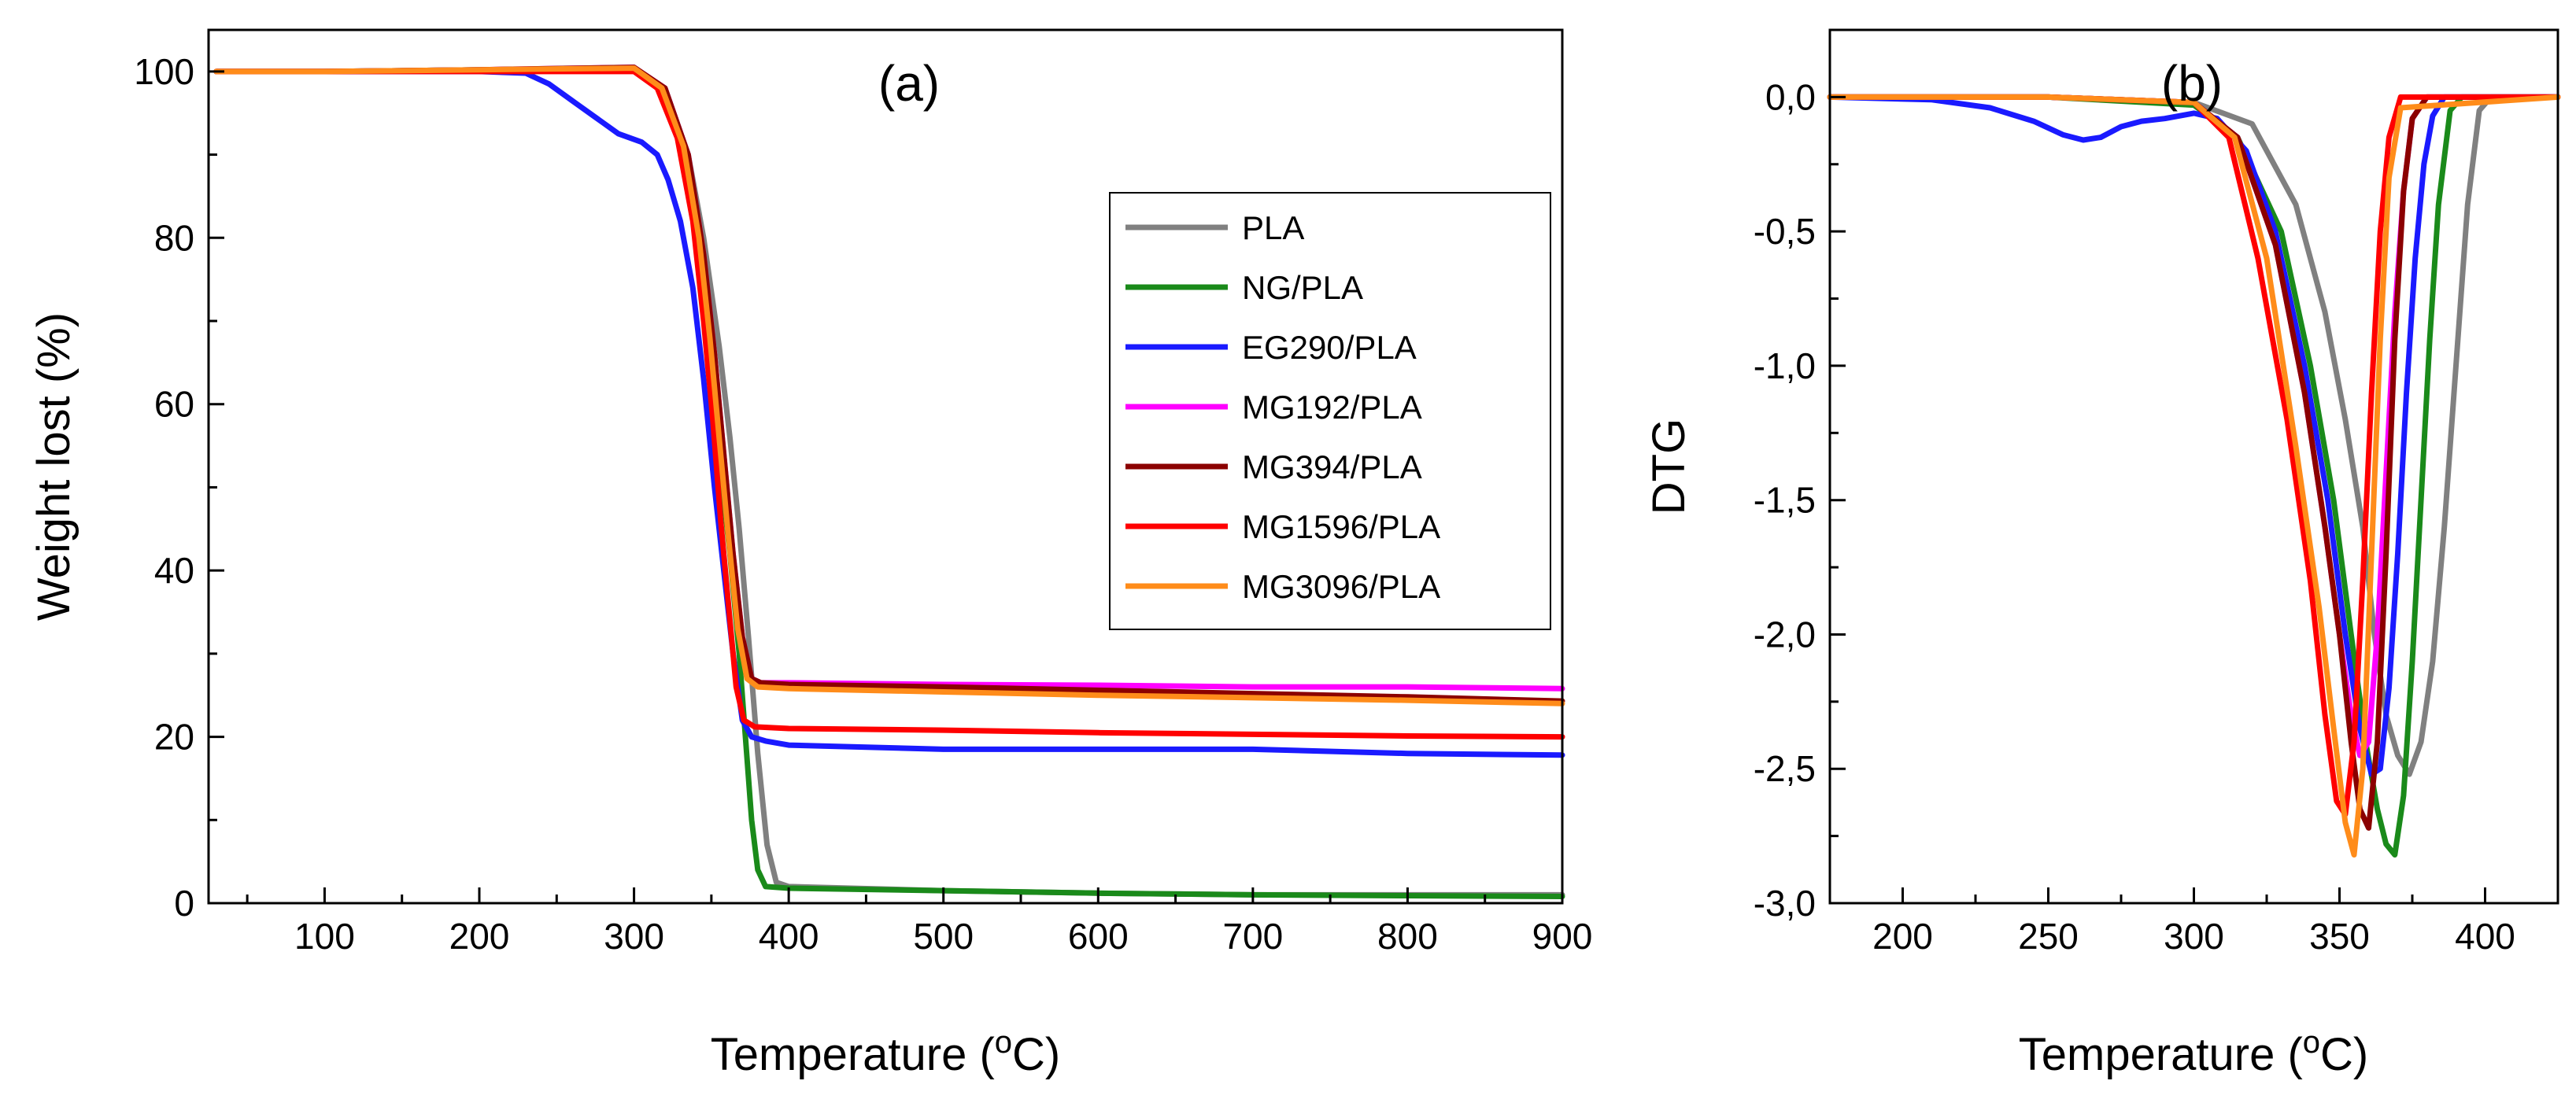 This screenshot has width=2576, height=1114. What do you see at coordinates (2485, 937) in the screenshot?
I see `x-tick-label-b-400: 400` at bounding box center [2485, 937].